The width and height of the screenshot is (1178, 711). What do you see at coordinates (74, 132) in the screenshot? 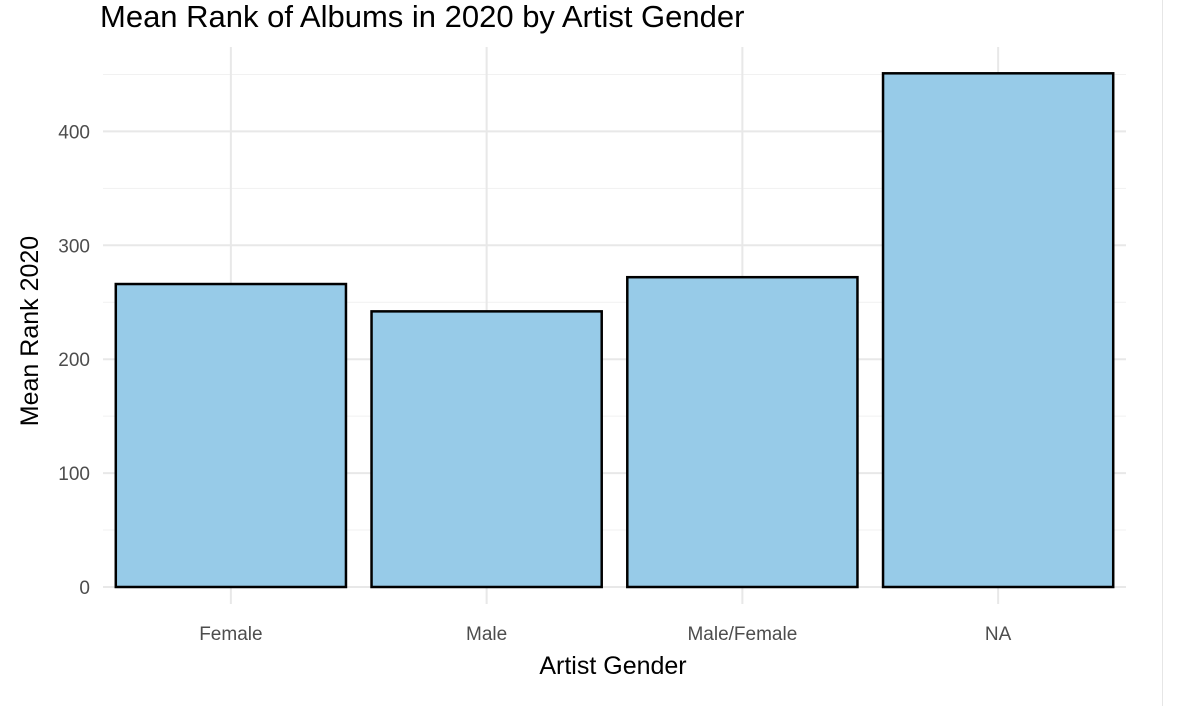
I see `y-tick-label: 400` at bounding box center [74, 132].